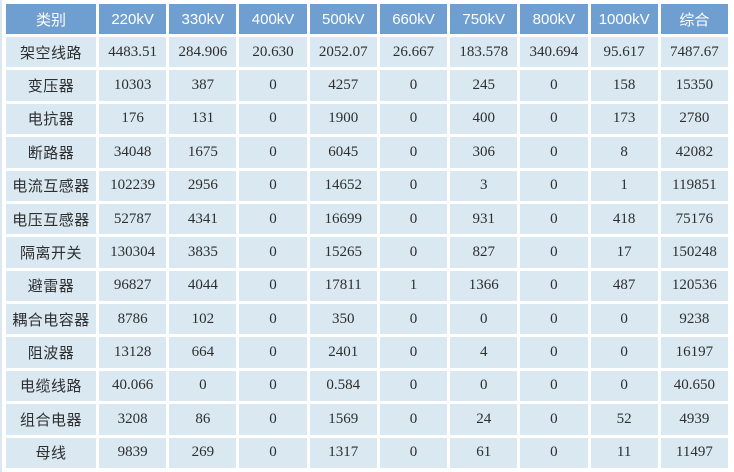 This screenshot has width=734, height=472. What do you see at coordinates (484, 219) in the screenshot?
I see `data-cell: 931` at bounding box center [484, 219].